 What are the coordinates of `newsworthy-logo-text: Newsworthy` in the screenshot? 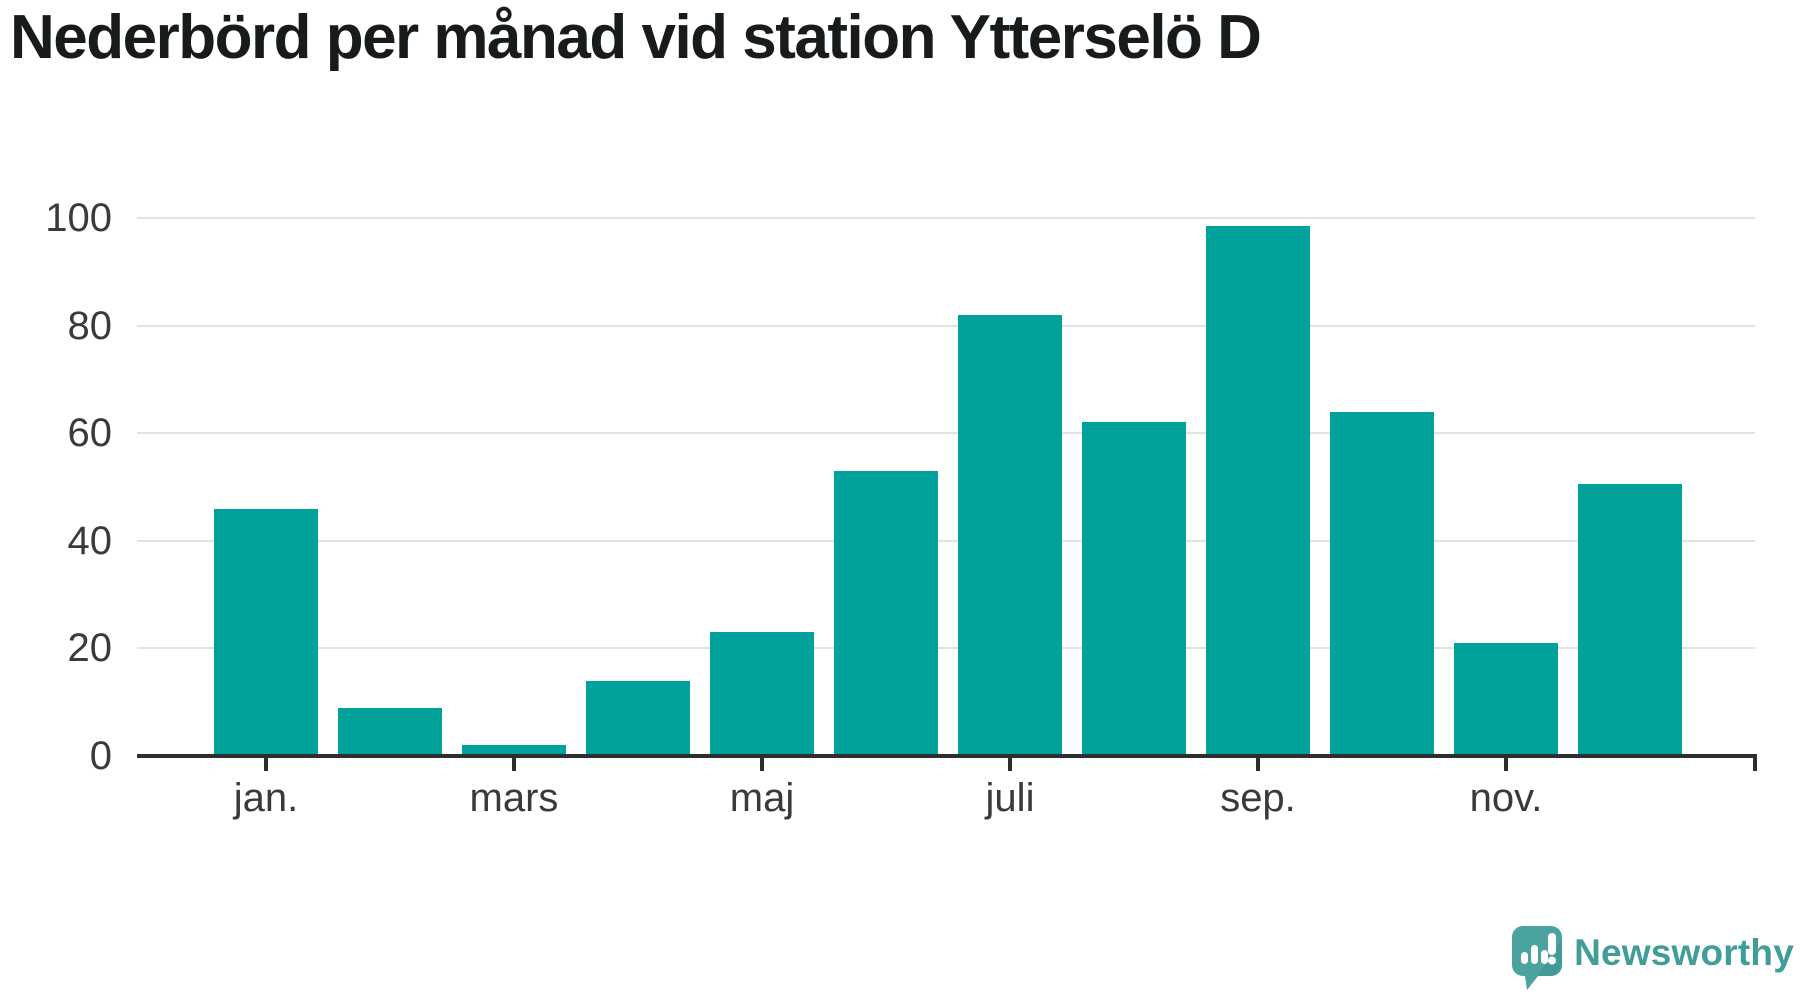 It's located at (1684, 952).